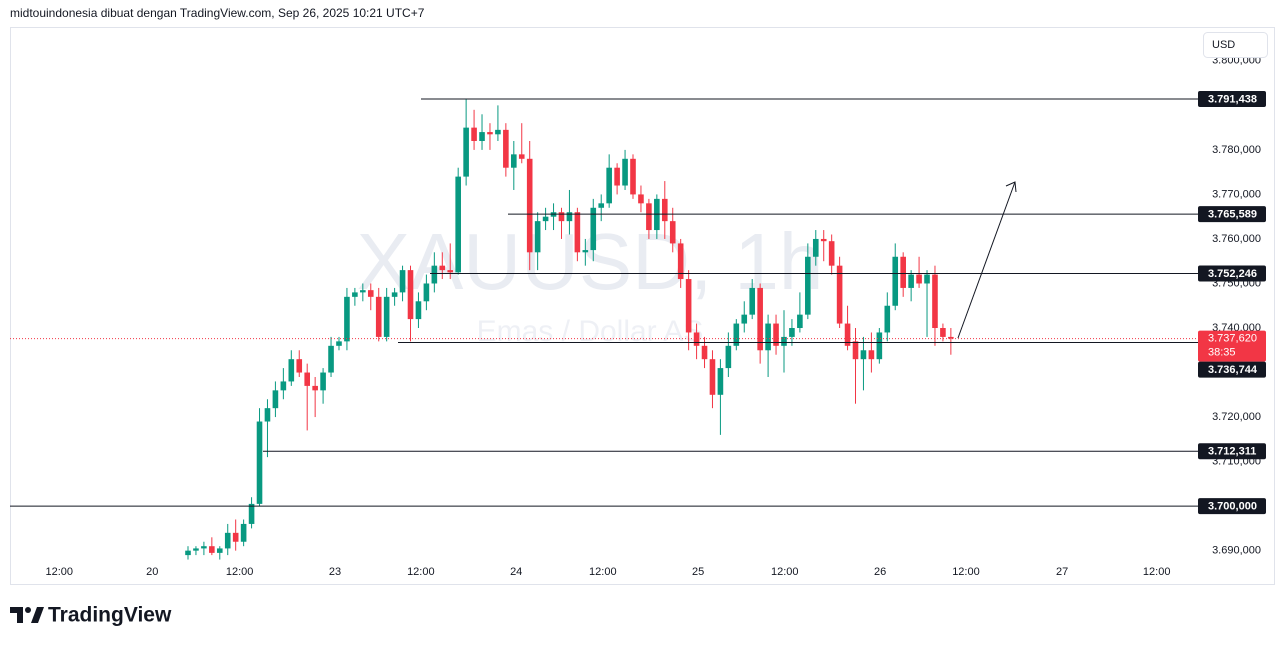 The width and height of the screenshot is (1281, 646). I want to click on currency-box, so click(1235, 45).